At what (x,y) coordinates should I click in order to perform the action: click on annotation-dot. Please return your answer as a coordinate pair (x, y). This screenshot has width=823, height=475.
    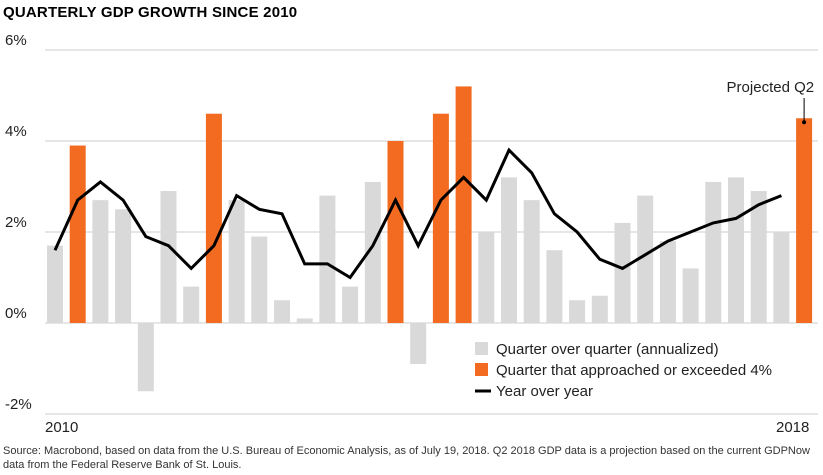
    Looking at the image, I should click on (804, 122).